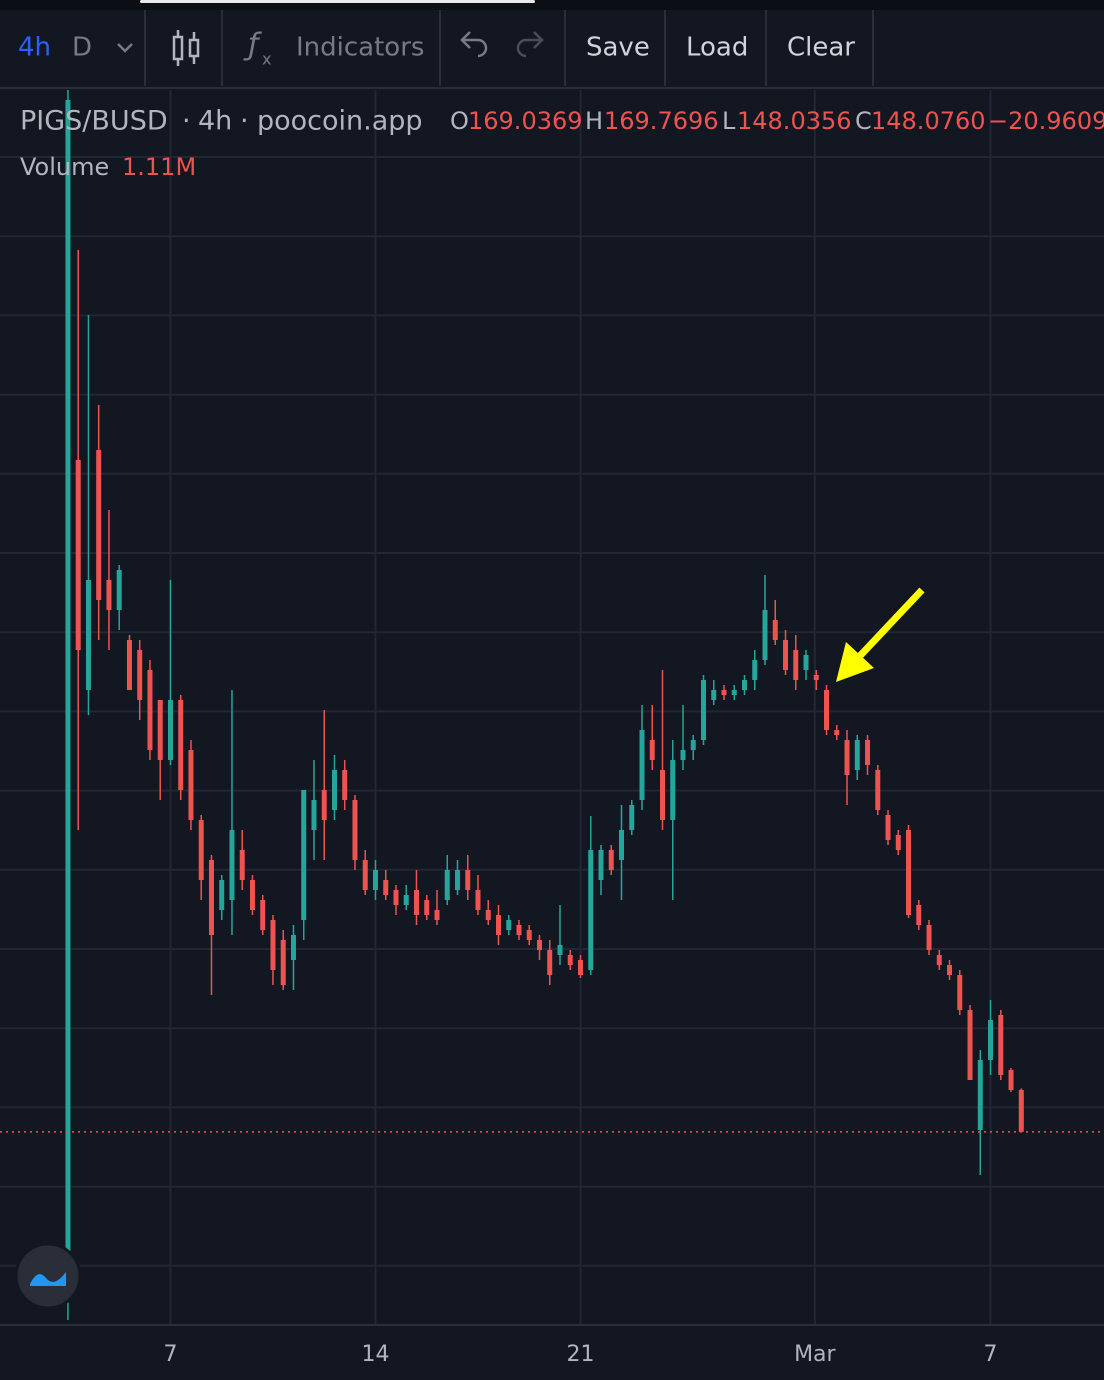 The image size is (1104, 1380). Describe the element at coordinates (82, 48) in the screenshot. I see `interval-d-button: D` at that location.